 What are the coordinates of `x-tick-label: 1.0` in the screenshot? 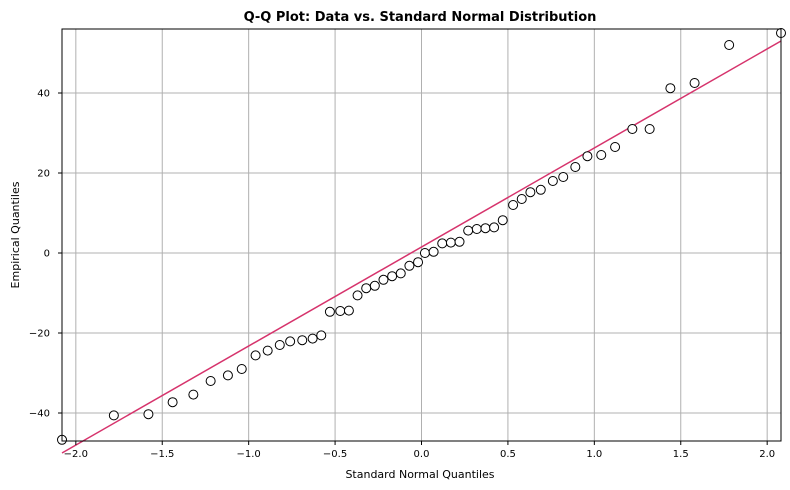 It's located at (594, 454).